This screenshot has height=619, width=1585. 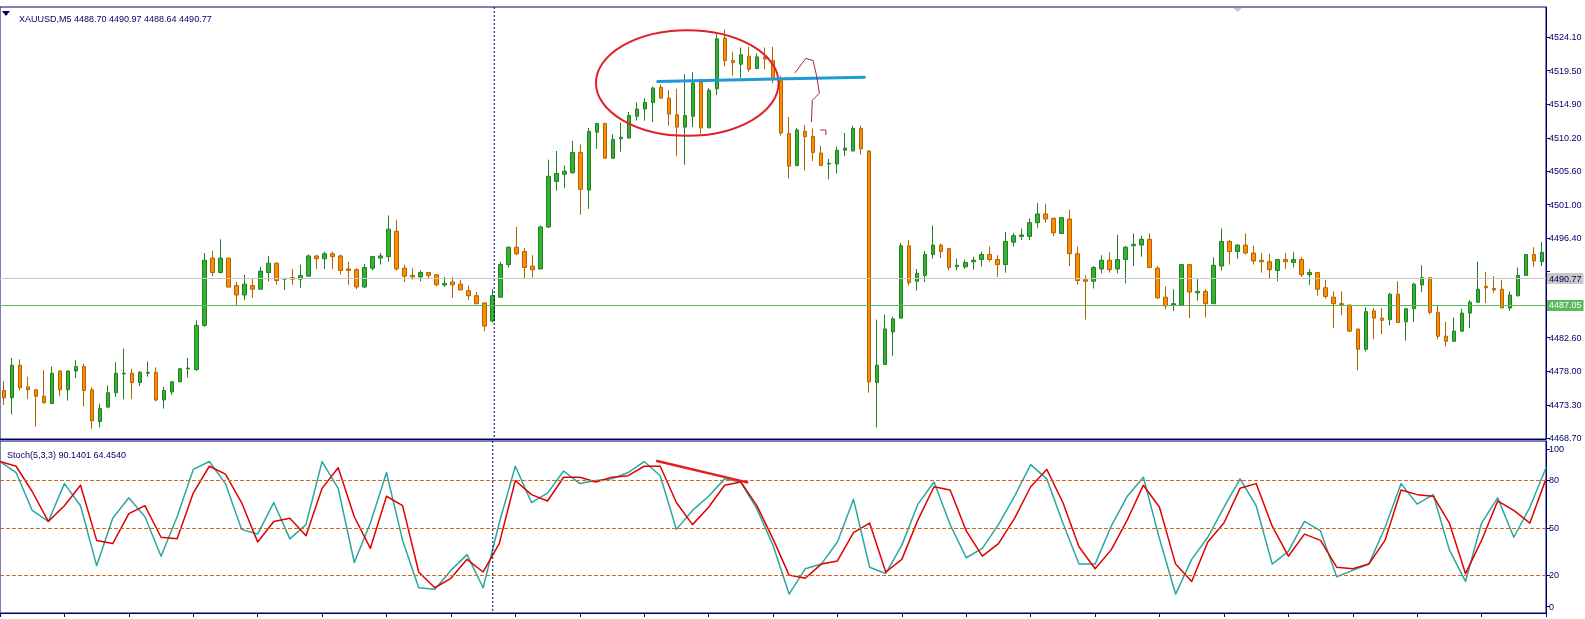 I want to click on ref-line-label: 4487.05, so click(x=1565, y=305).